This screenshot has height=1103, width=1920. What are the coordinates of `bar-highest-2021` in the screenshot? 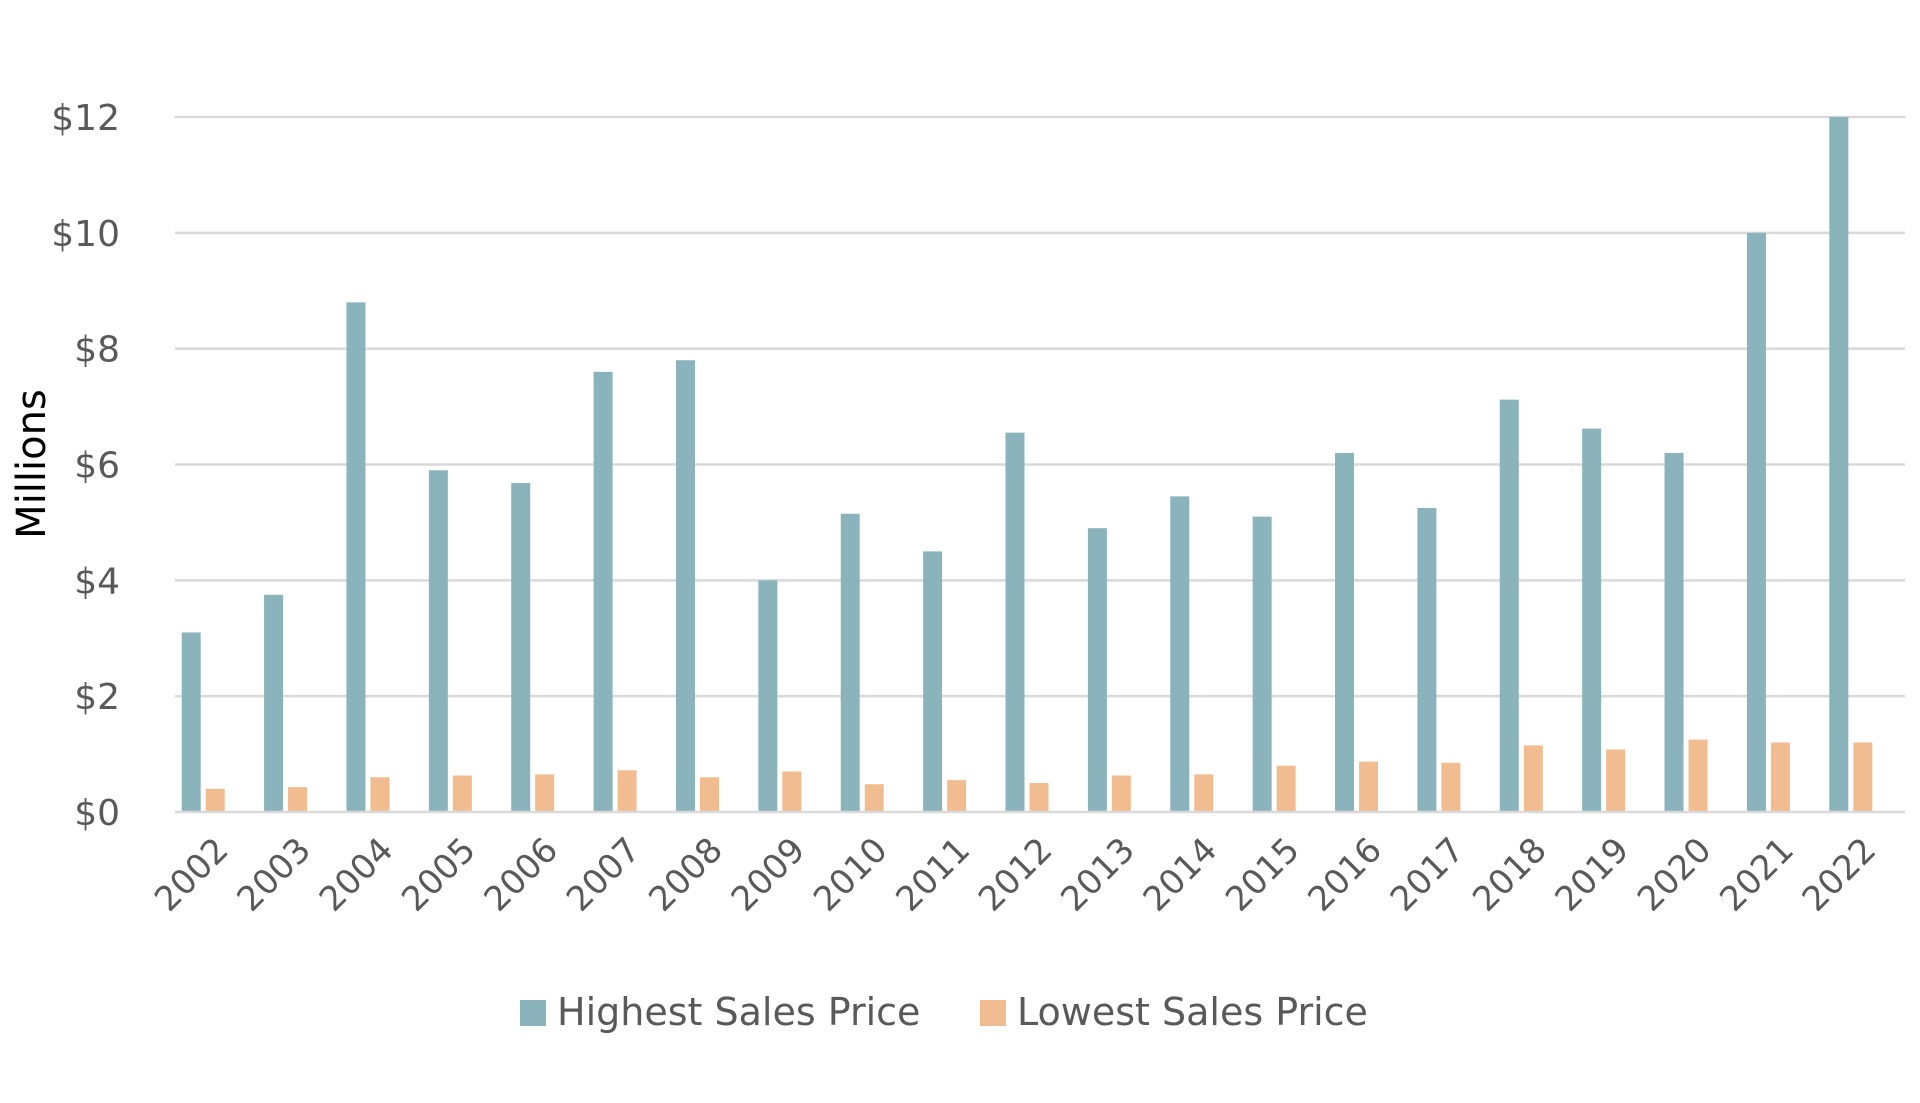 It's located at (1756, 522).